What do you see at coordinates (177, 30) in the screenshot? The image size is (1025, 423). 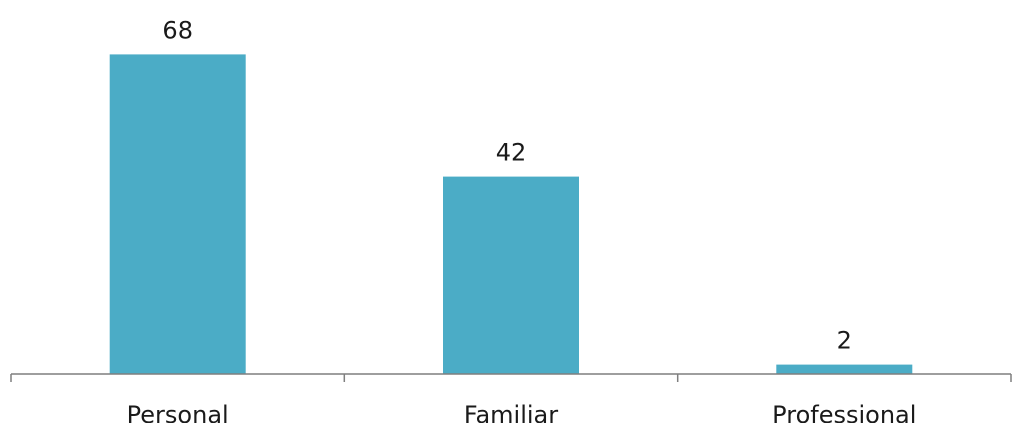 I see `data-label-personal: 68` at bounding box center [177, 30].